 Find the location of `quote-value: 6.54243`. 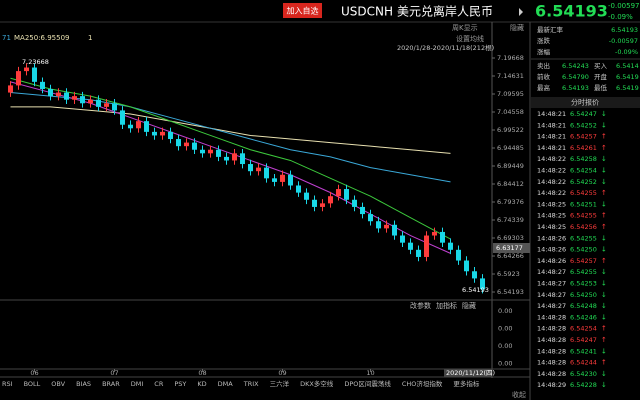

quote-value: 6.54243 is located at coordinates (575, 66).